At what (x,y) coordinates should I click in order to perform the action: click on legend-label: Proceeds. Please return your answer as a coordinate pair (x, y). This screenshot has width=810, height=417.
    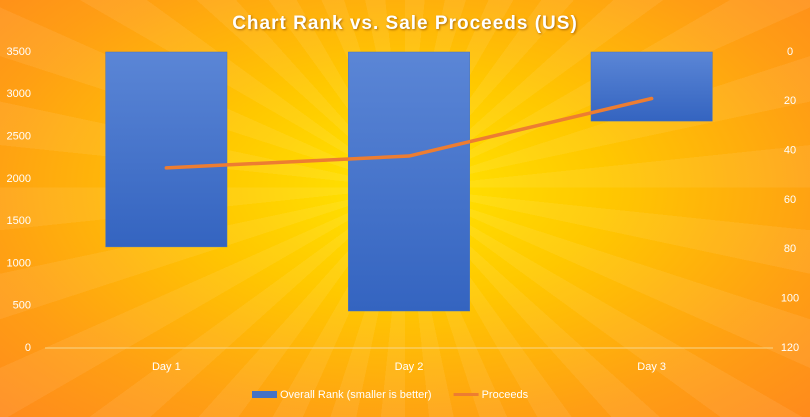
    Looking at the image, I should click on (505, 395).